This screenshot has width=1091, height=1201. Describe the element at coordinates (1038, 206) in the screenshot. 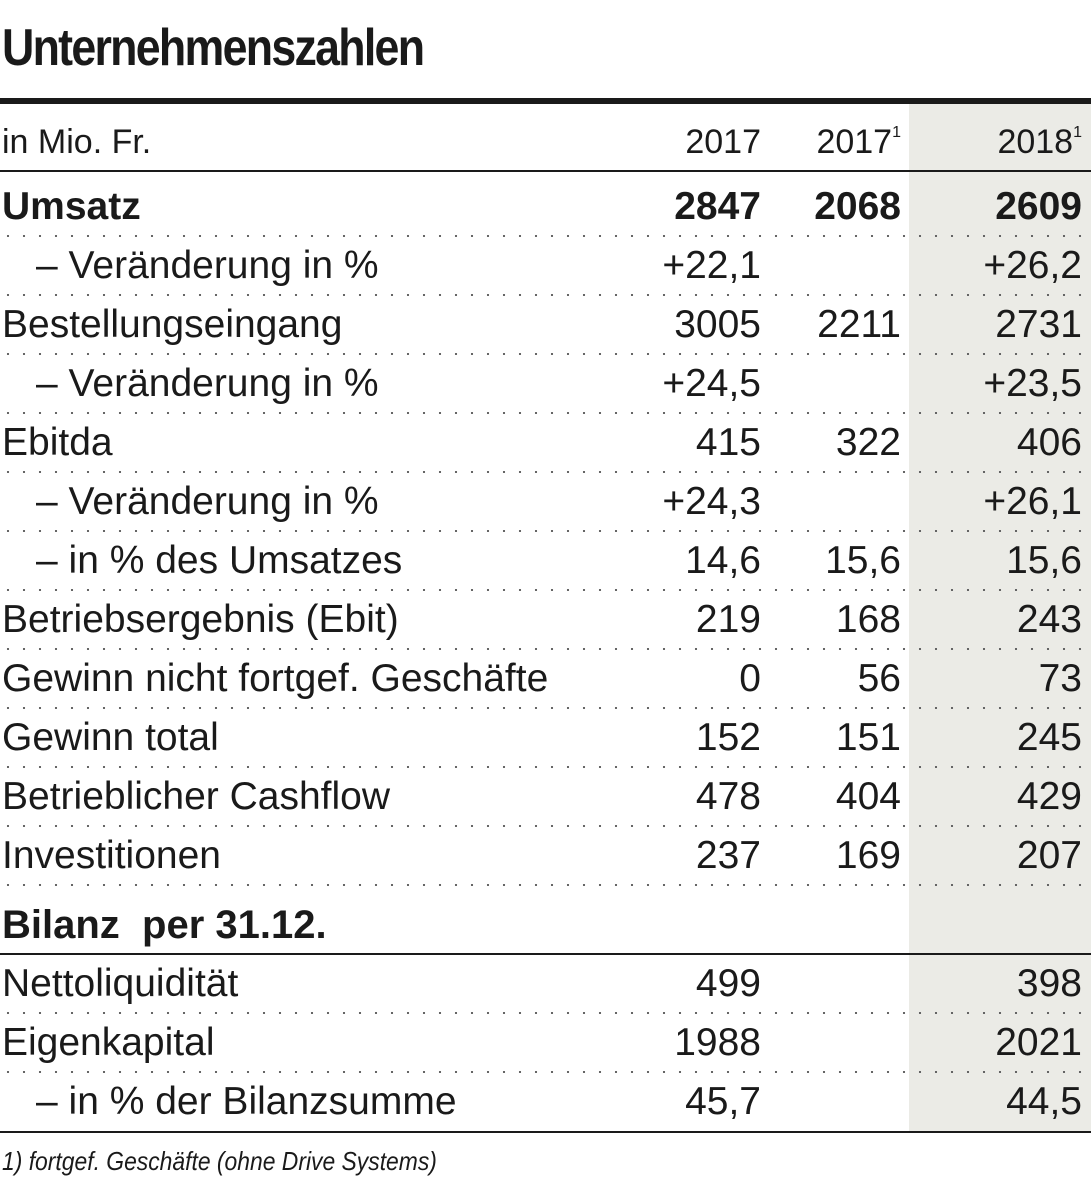

I see `value-2018: 2609` at that location.